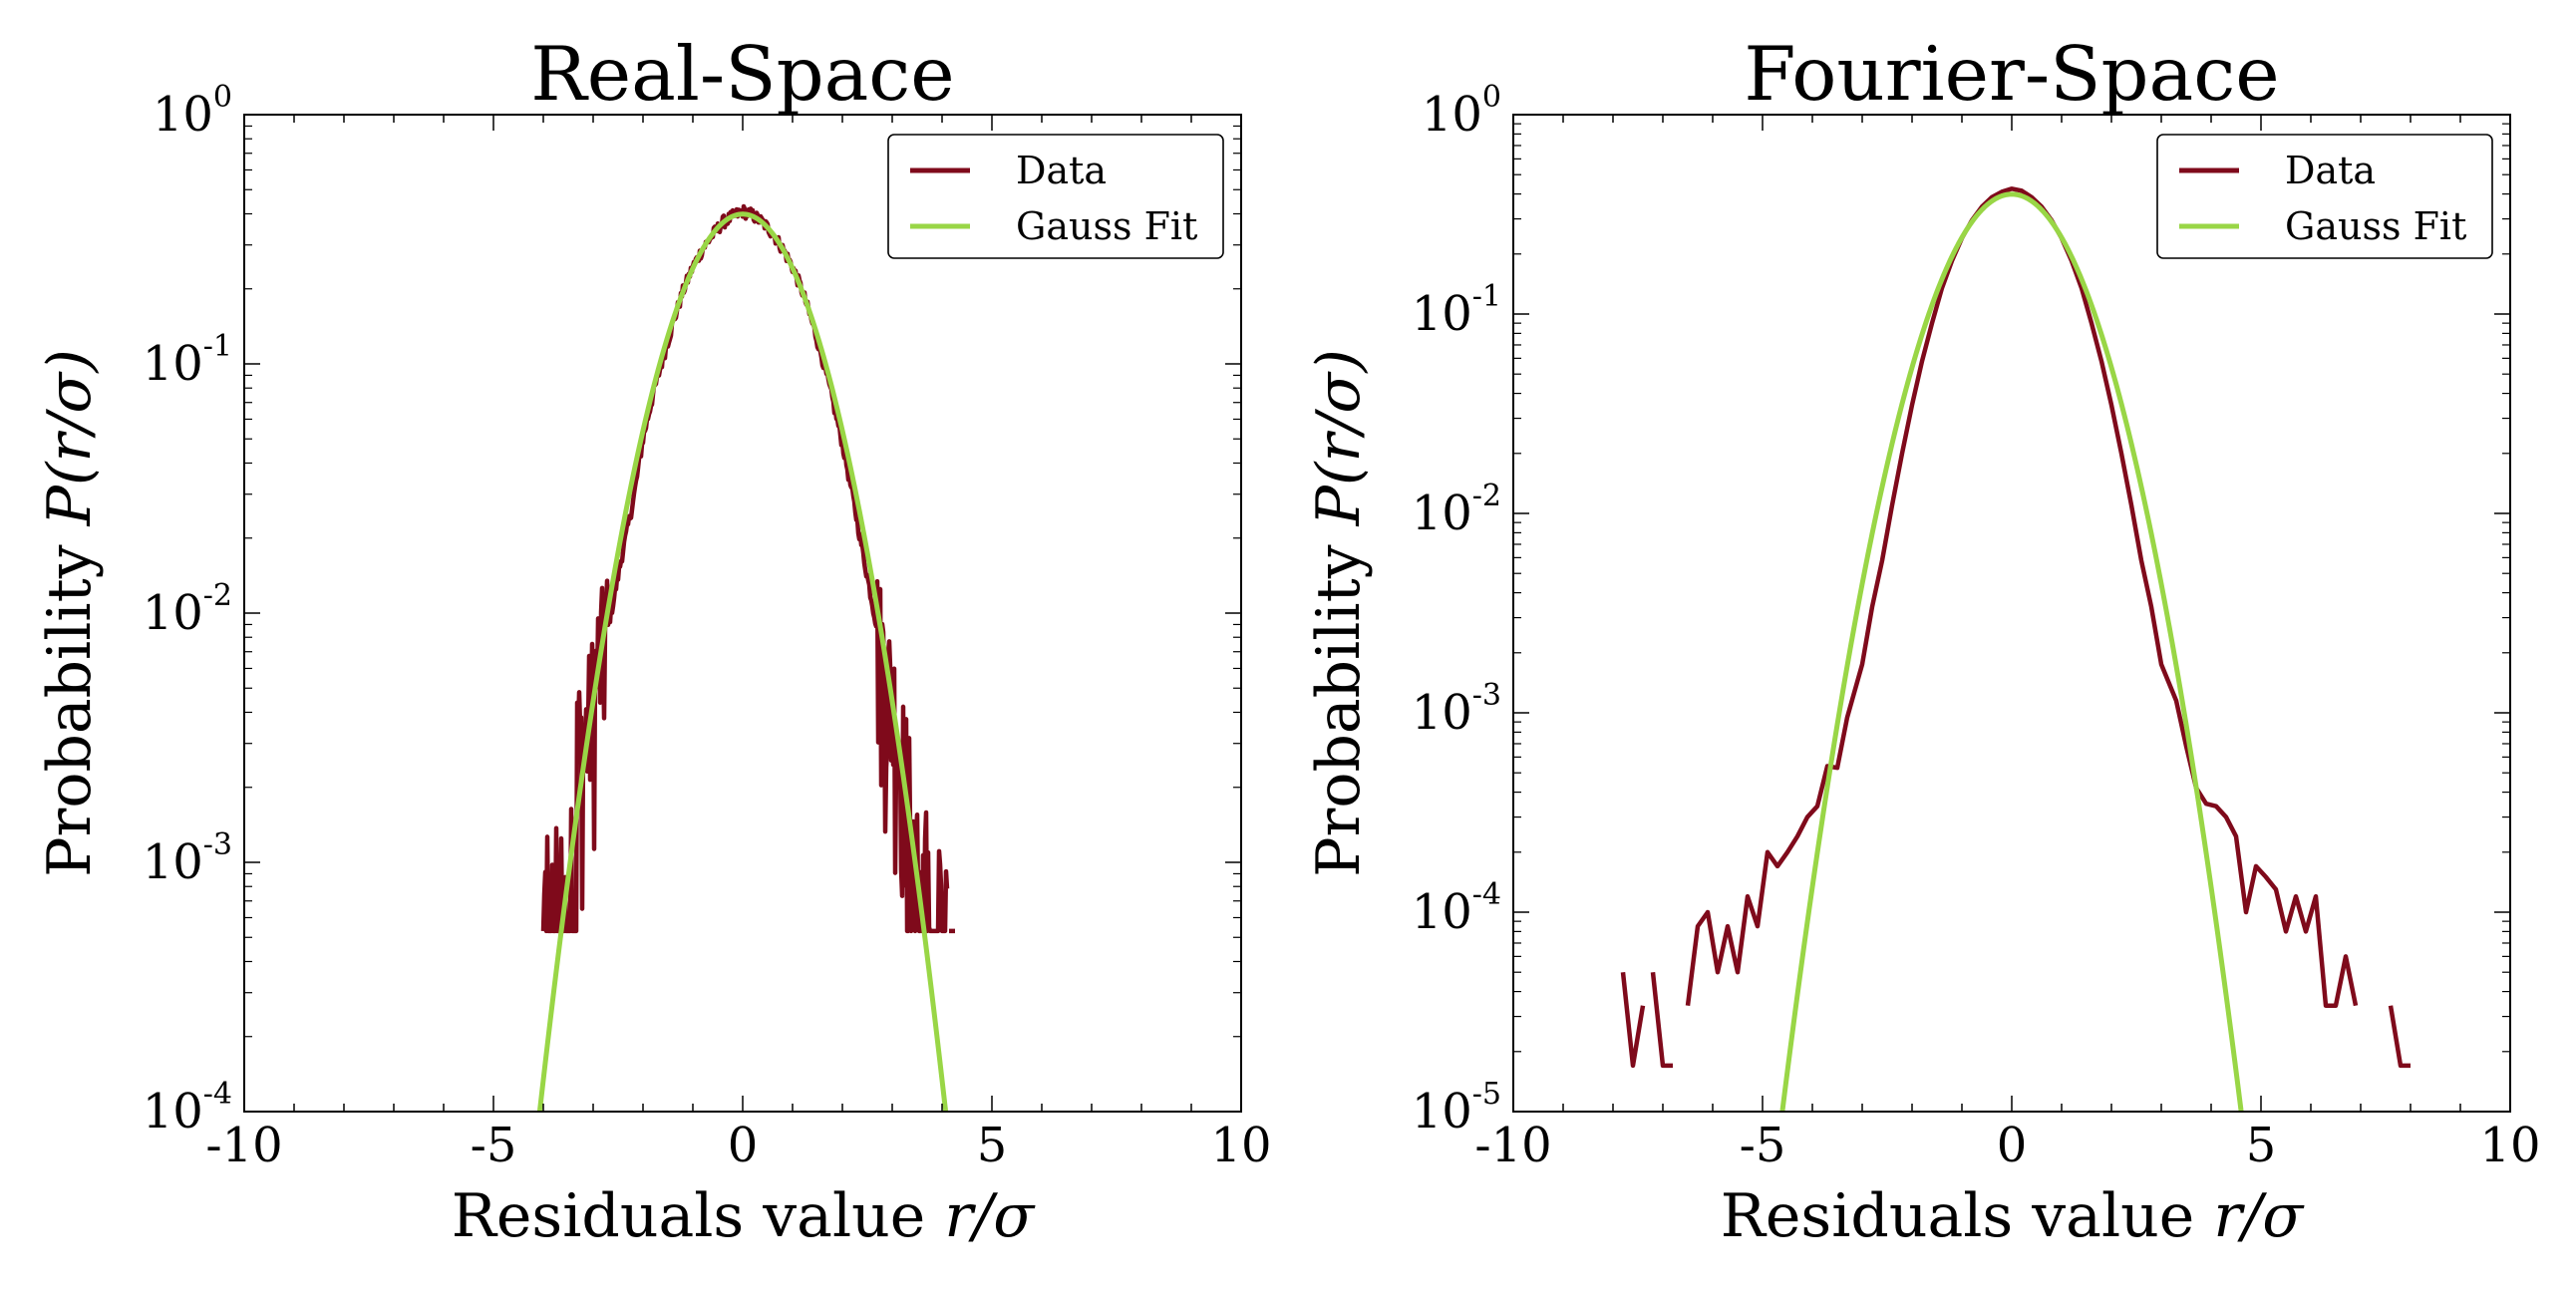 The height and width of the screenshot is (1300, 2576). I want to click on chart-title: Real-Space, so click(742, 74).